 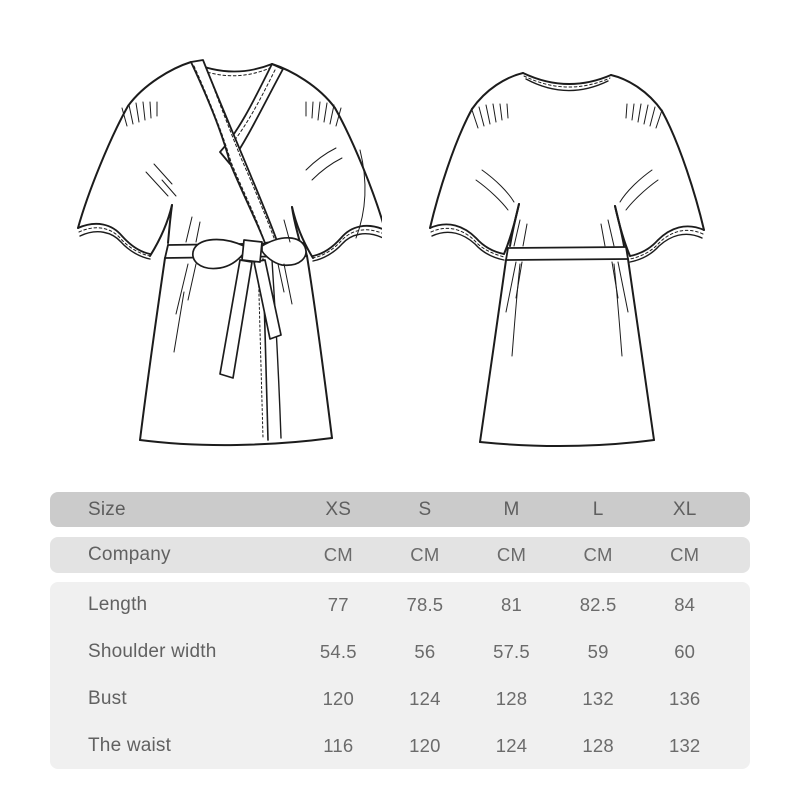 I want to click on table-row-bust: Bust 120 124 128 132 136, so click(x=400, y=699).